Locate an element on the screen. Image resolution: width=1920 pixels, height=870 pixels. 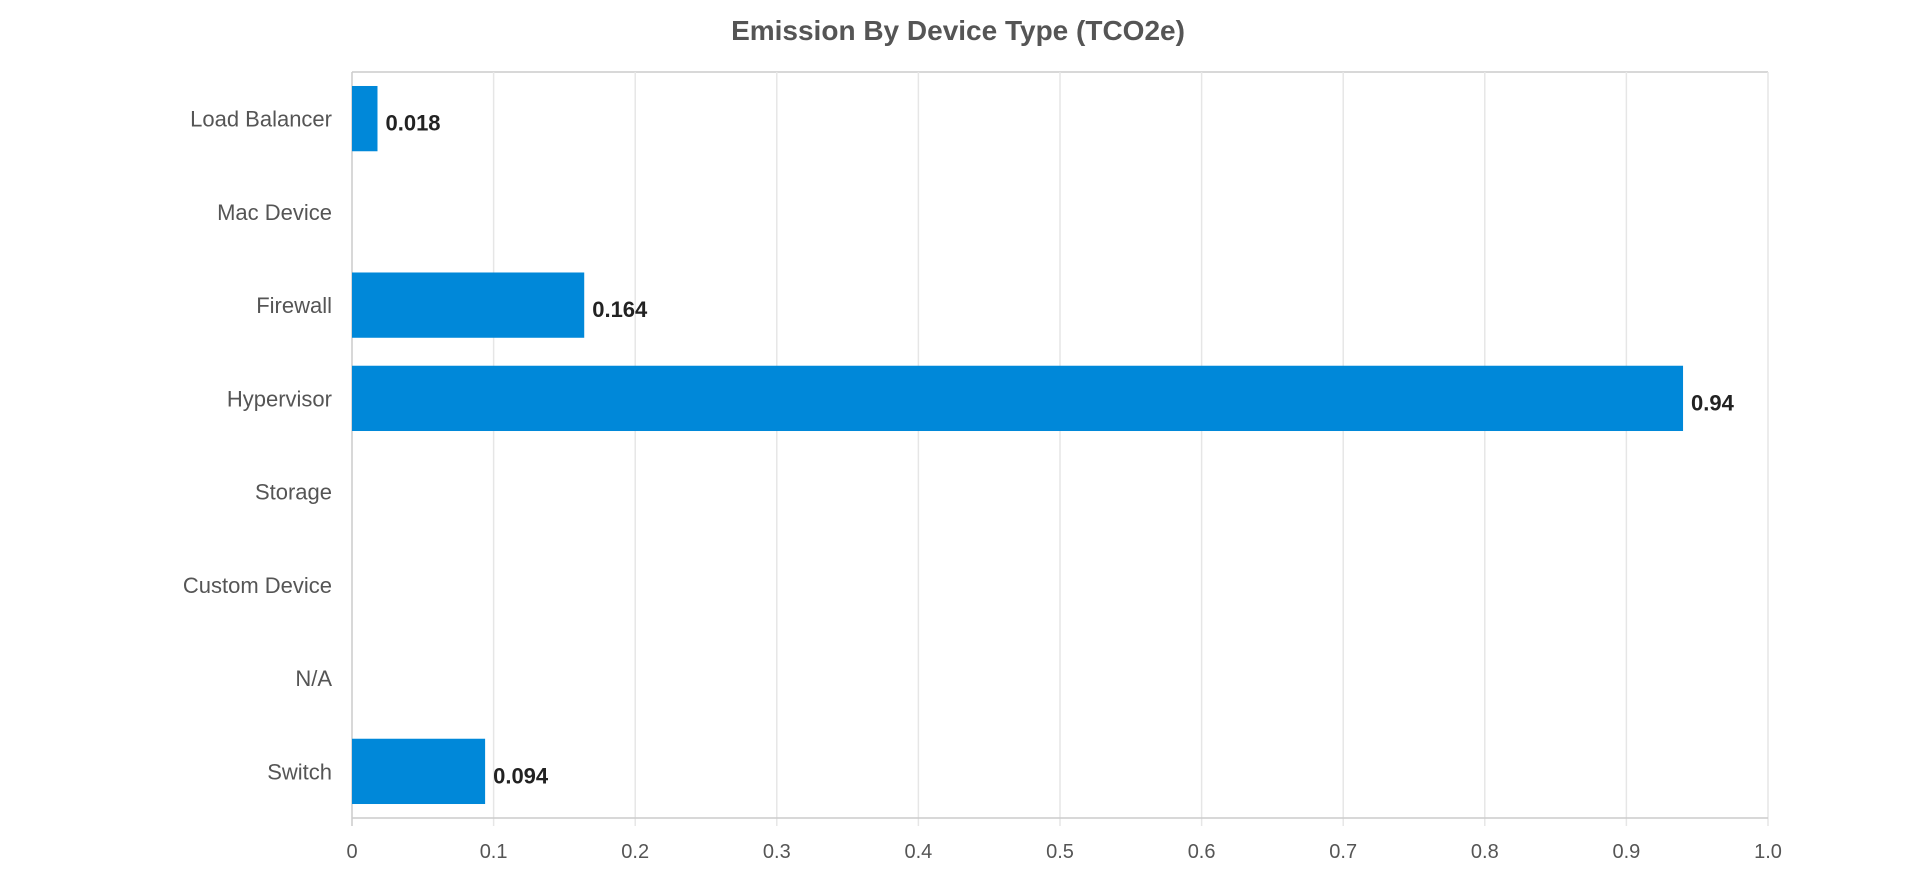
x-tick-label: 0.4 is located at coordinates (918, 852).